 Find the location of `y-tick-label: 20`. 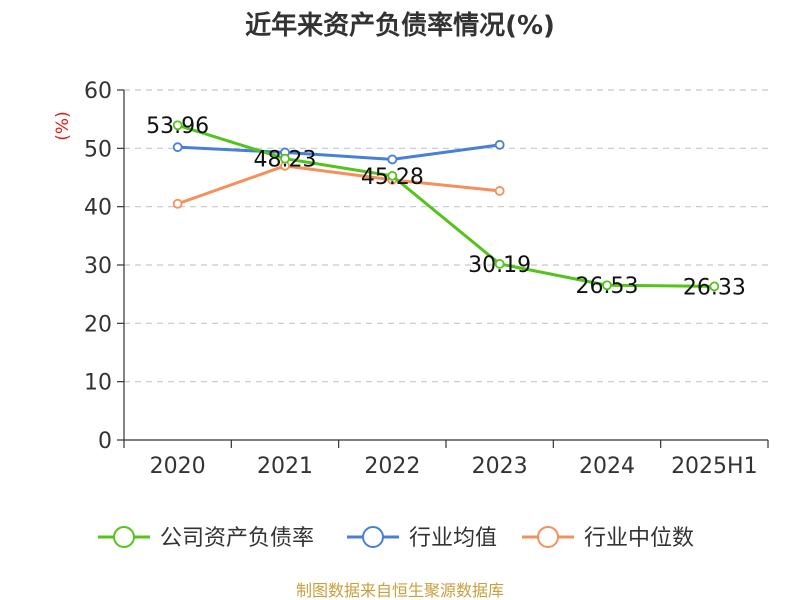

y-tick-label: 20 is located at coordinates (98, 324).